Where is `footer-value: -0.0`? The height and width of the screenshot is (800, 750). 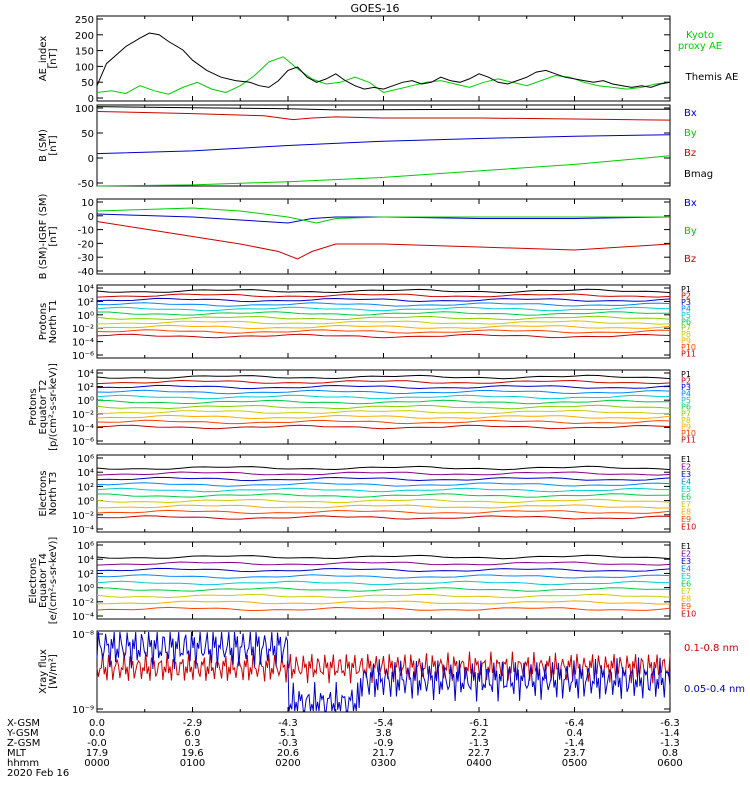
footer-value: -0.0 is located at coordinates (97, 743).